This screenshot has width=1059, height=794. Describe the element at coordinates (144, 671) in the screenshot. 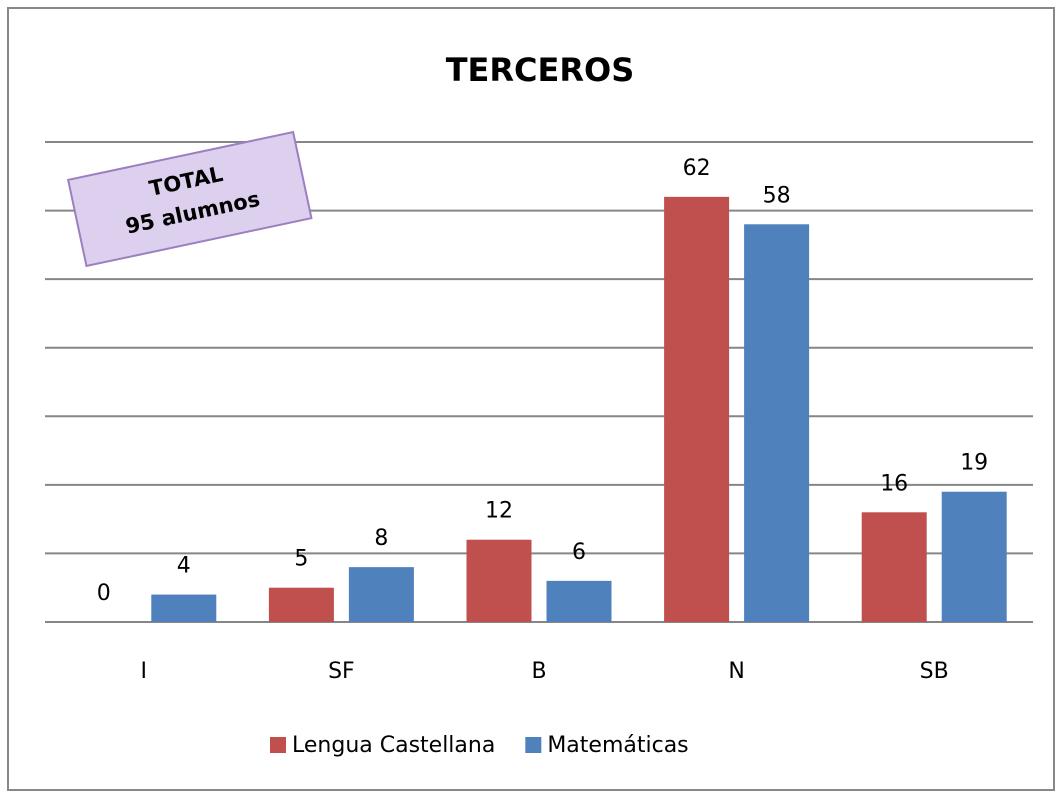

I see `x-tick-label: I` at that location.